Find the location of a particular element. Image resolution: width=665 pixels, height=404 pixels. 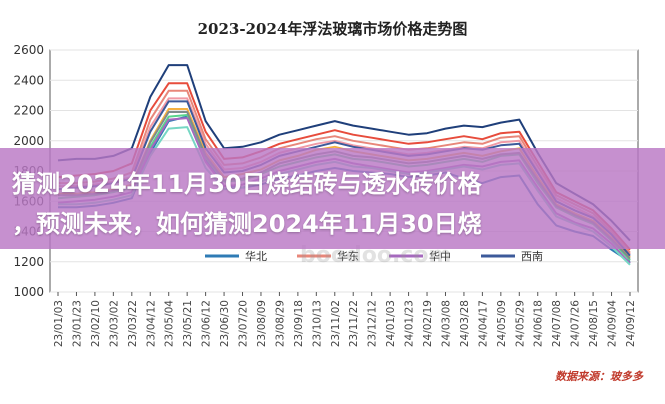

x-tick-label: 23/05/21 is located at coordinates (188, 323).